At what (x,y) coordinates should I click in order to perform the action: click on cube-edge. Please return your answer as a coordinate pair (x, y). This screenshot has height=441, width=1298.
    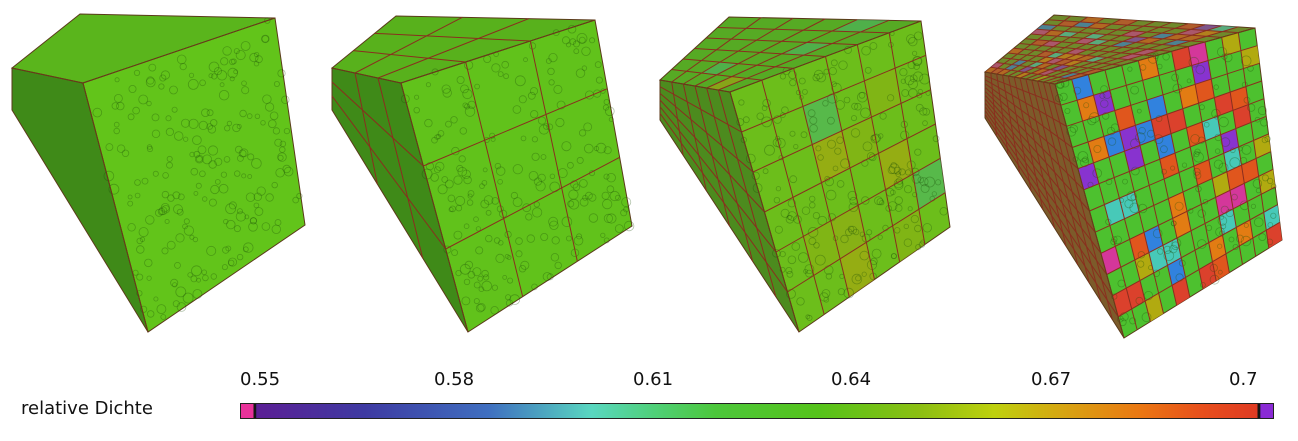
    Looking at the image, I should click on (498, 51).